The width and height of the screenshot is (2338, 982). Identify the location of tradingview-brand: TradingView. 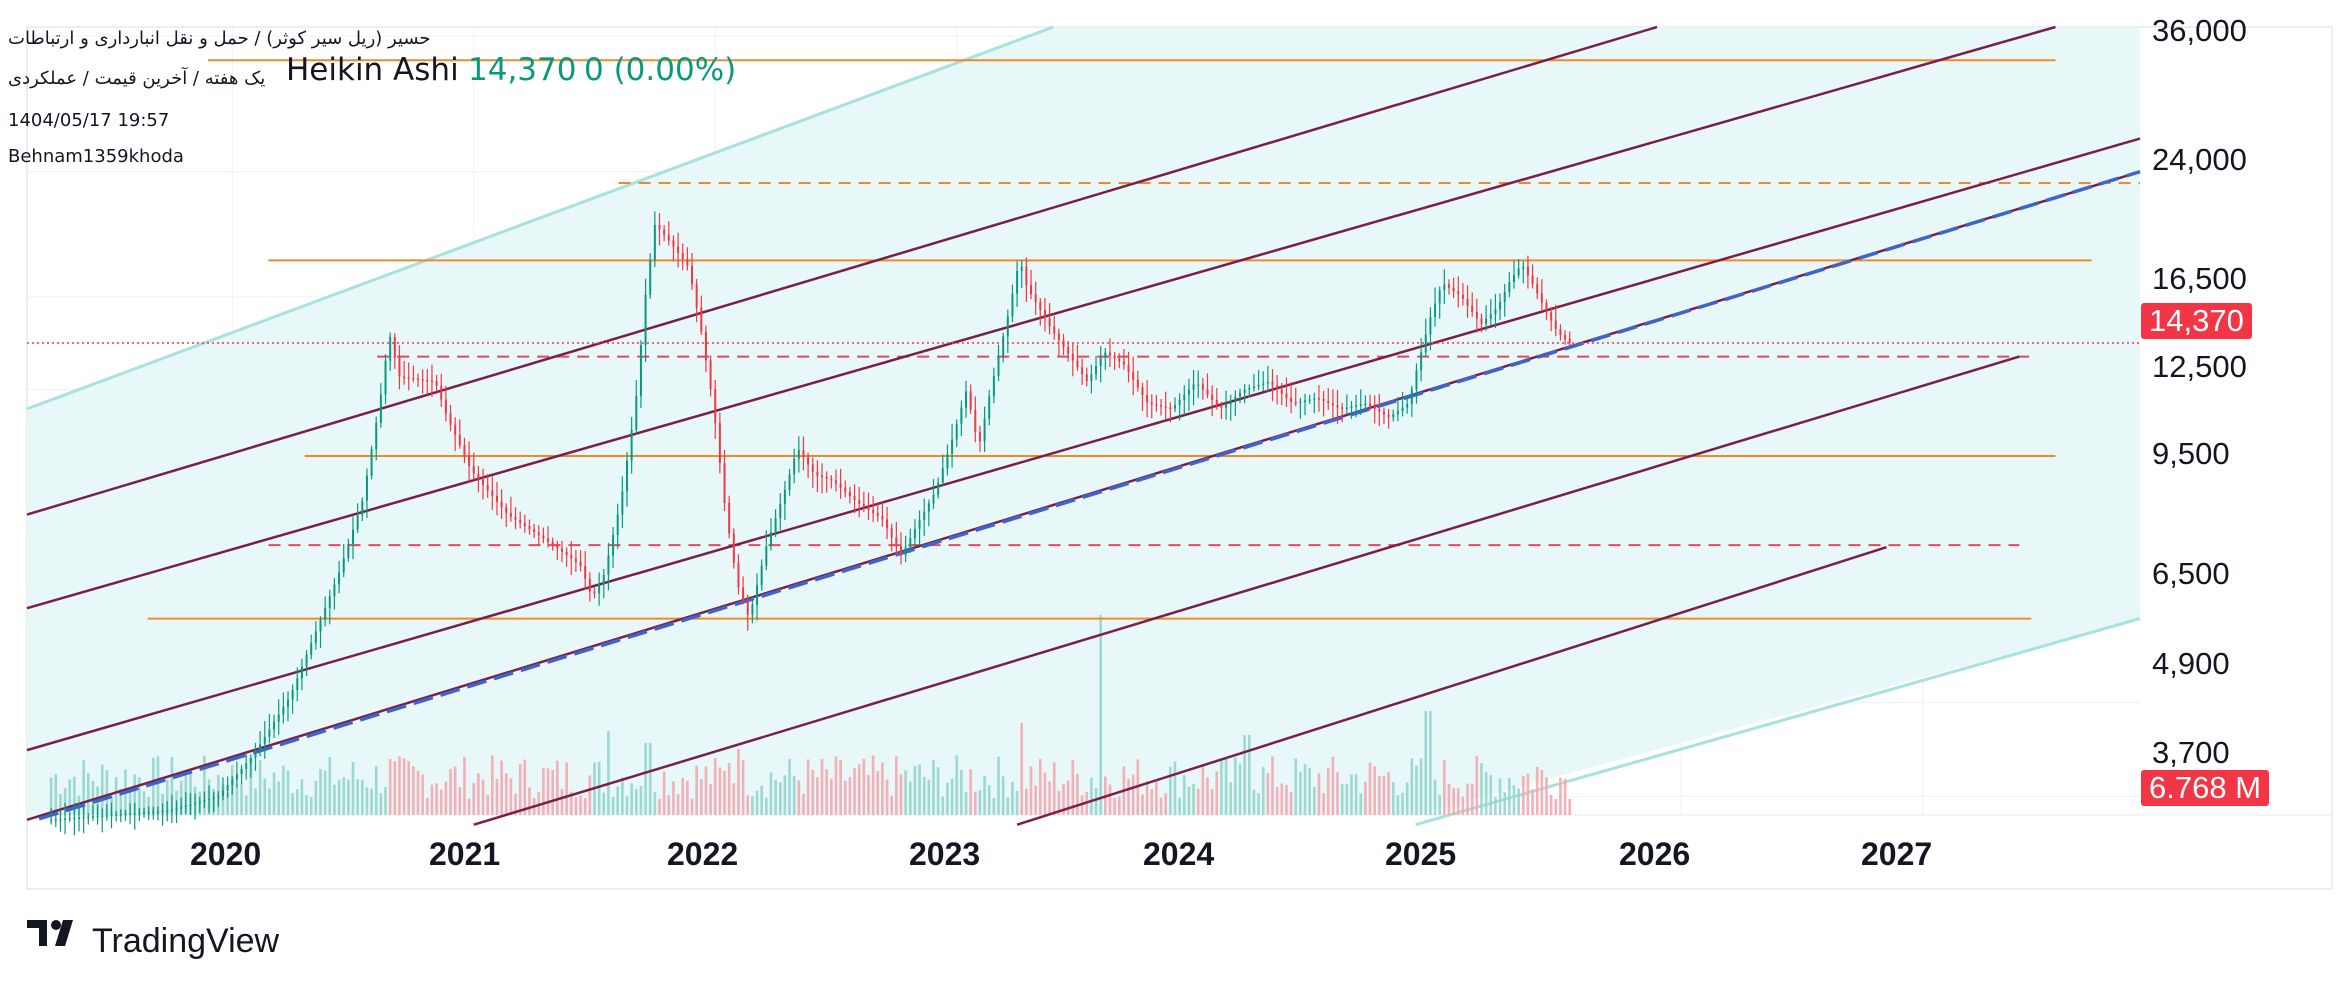
(186, 941).